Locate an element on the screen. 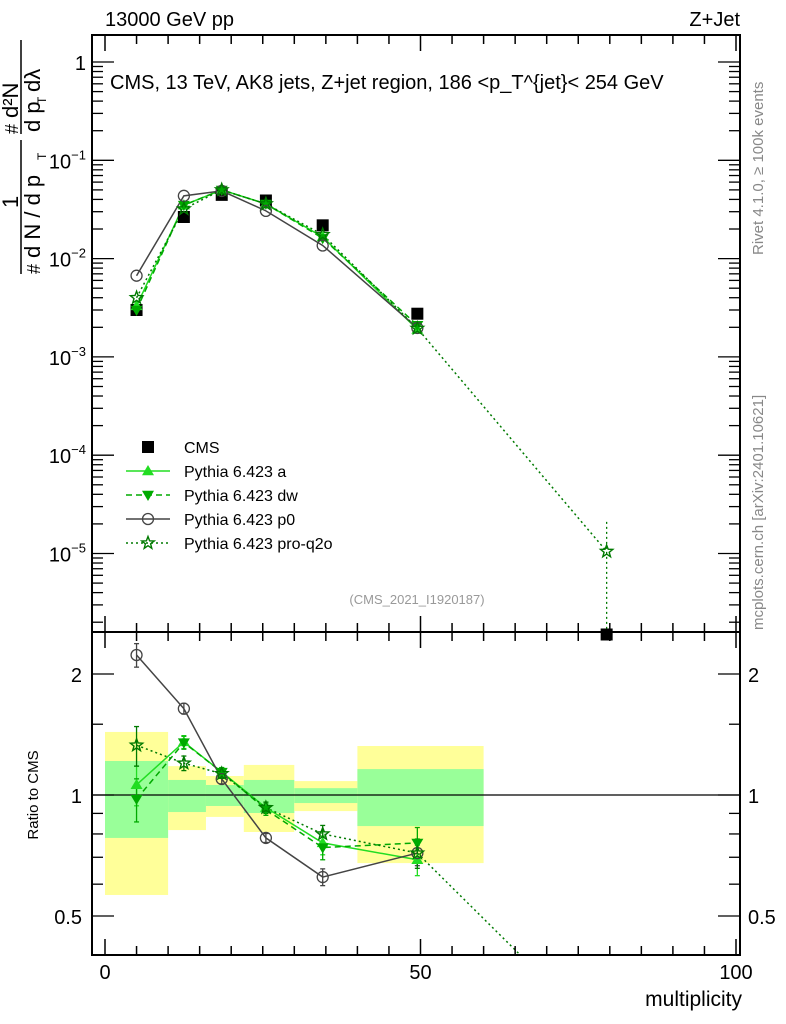  main-line-p0 is located at coordinates (276, 259).